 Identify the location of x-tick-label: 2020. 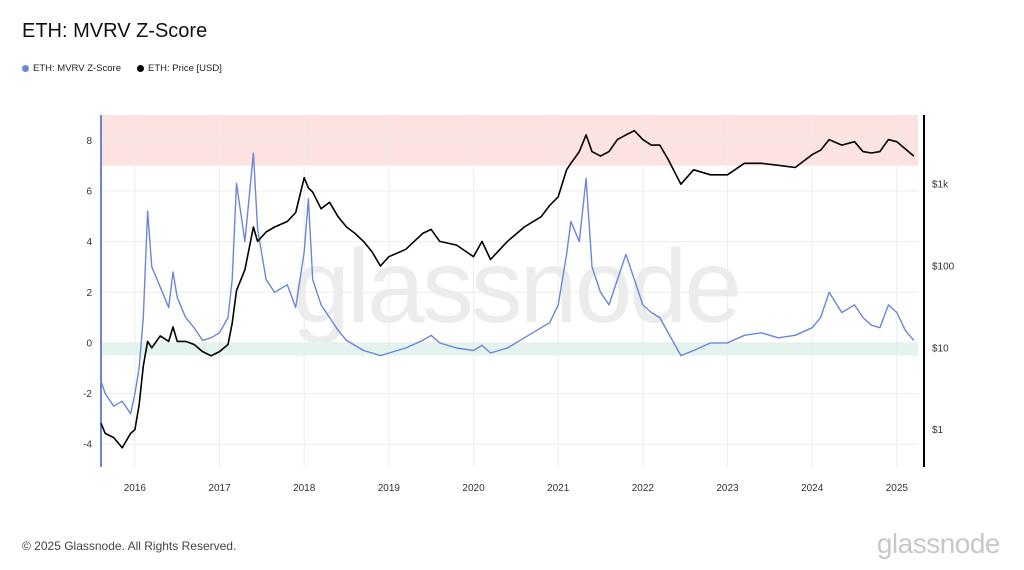
(473, 488).